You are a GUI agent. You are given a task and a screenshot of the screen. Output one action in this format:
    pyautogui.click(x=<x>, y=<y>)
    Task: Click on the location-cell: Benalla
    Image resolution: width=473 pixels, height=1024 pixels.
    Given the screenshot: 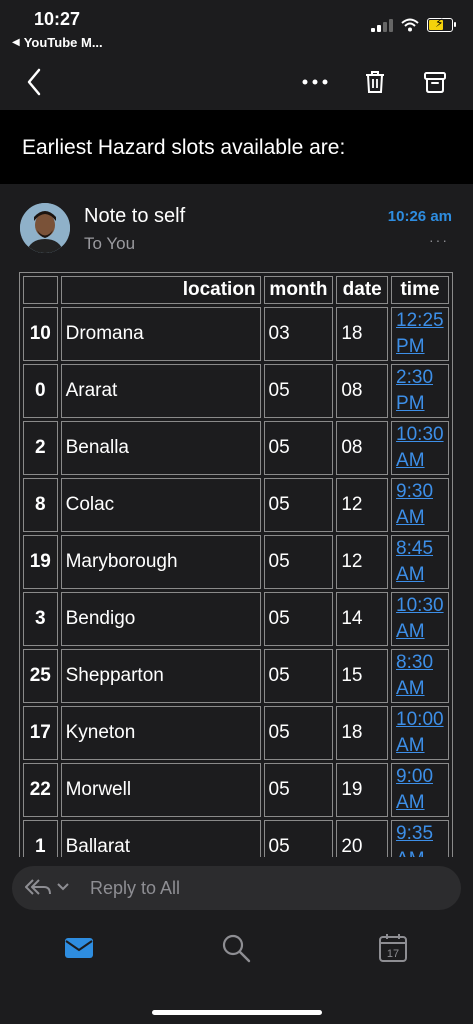 What is the action you would take?
    pyautogui.click(x=160, y=448)
    